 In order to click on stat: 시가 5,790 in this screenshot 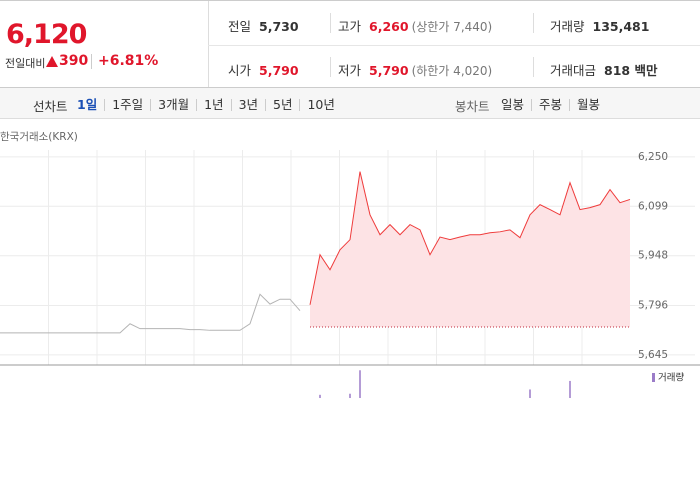, I will do `click(263, 69)`.